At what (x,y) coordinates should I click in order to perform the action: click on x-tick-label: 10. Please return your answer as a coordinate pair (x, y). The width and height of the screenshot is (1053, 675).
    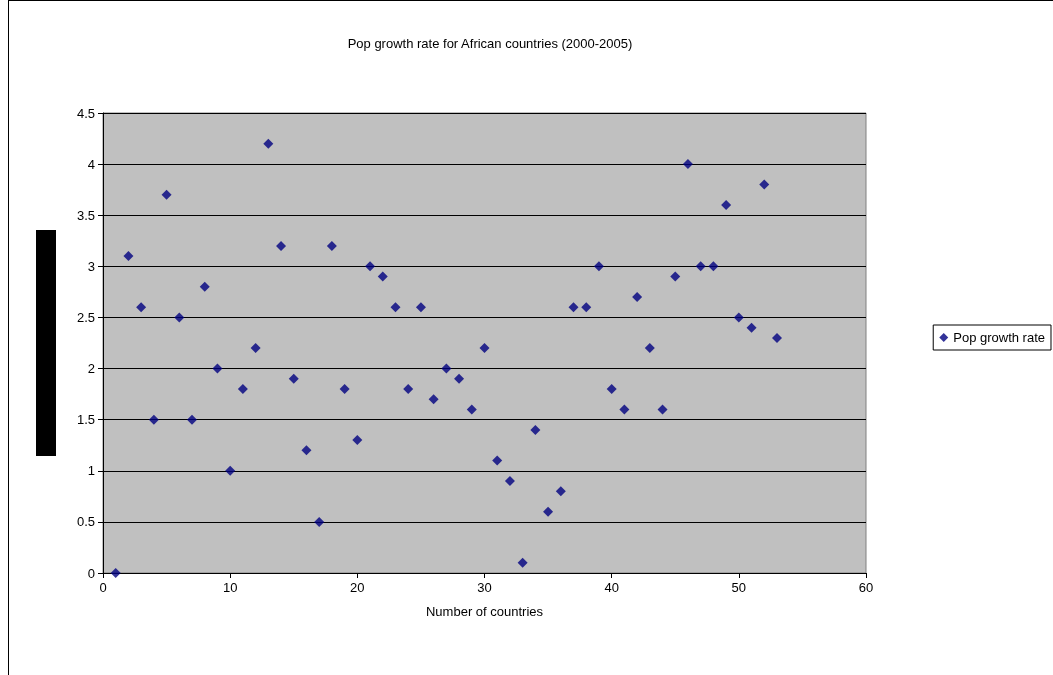
    Looking at the image, I should click on (230, 587).